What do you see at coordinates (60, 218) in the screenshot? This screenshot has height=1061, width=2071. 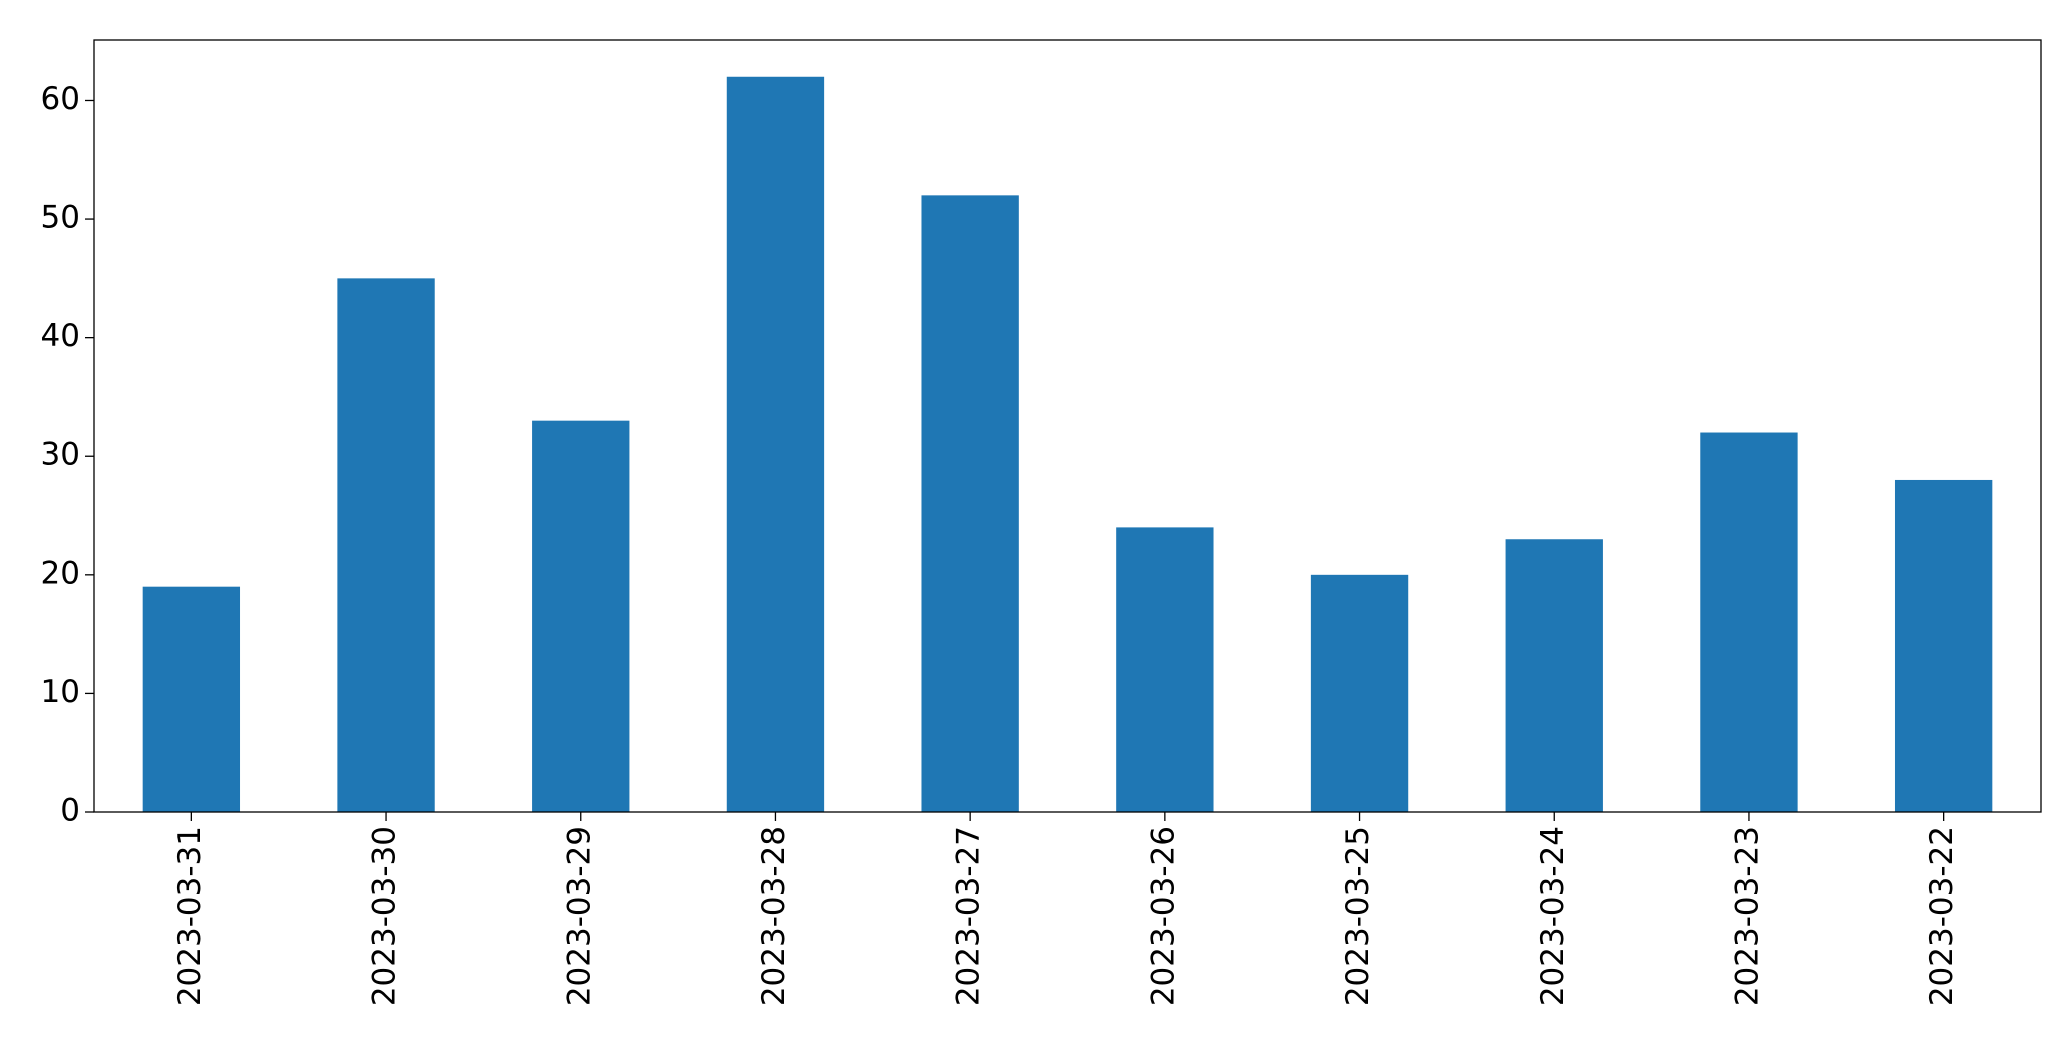 I see `y-tick-label: 50` at bounding box center [60, 218].